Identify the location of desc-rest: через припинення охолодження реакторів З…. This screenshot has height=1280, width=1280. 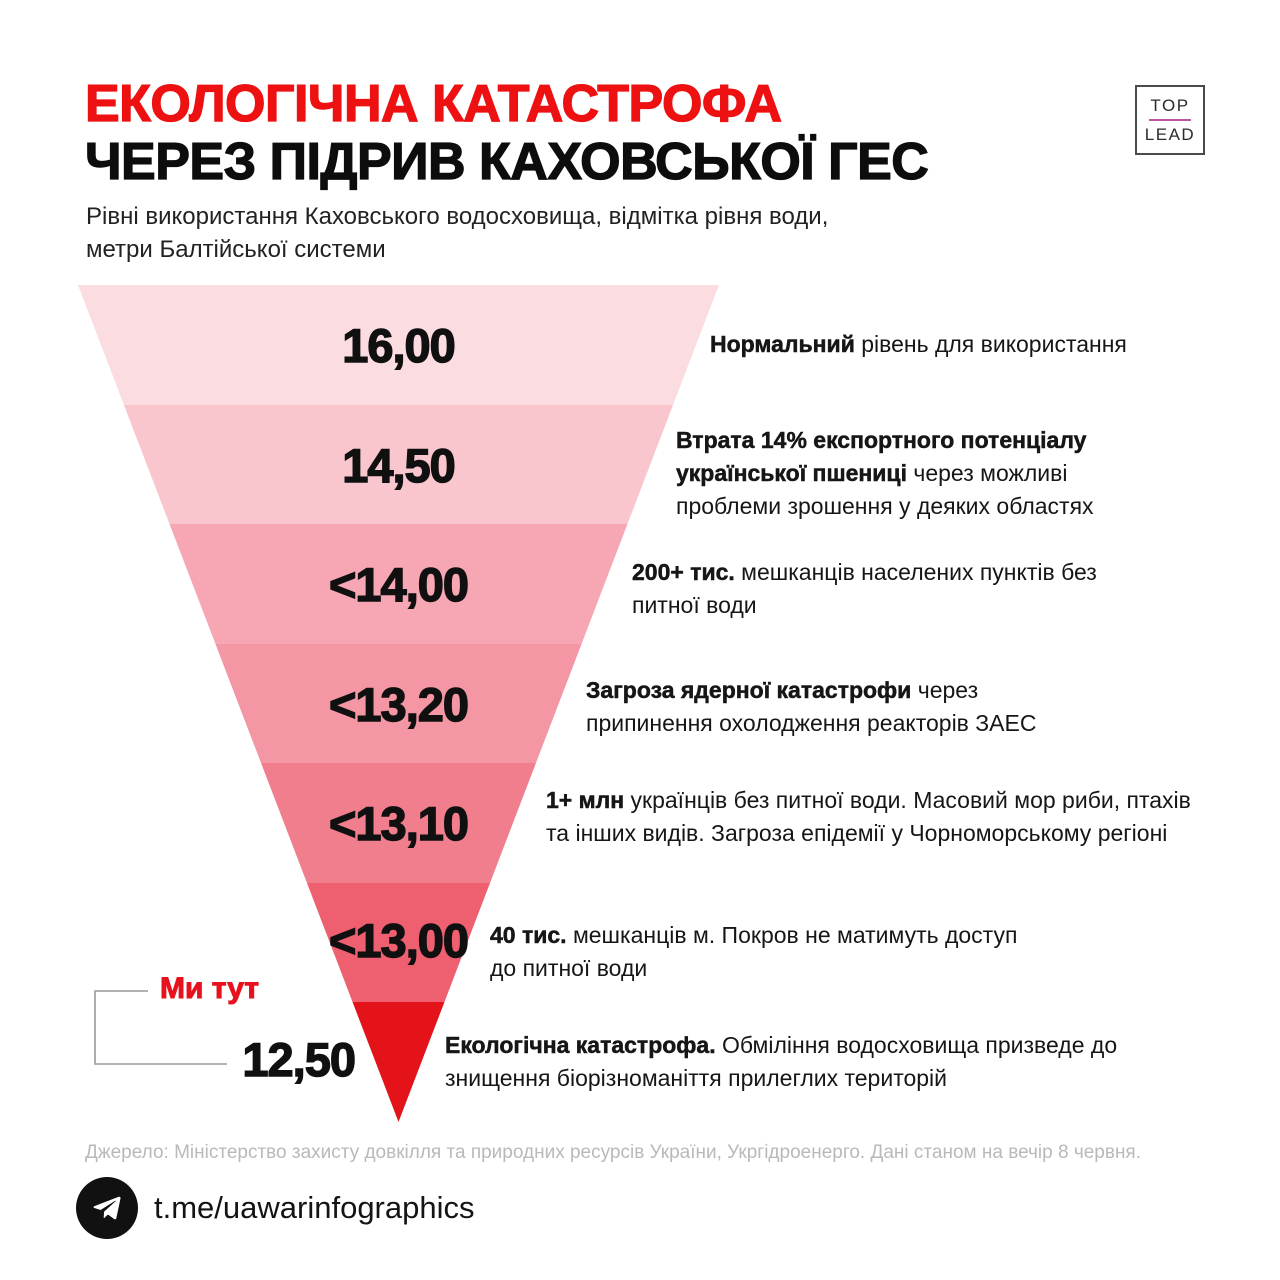
(811, 706).